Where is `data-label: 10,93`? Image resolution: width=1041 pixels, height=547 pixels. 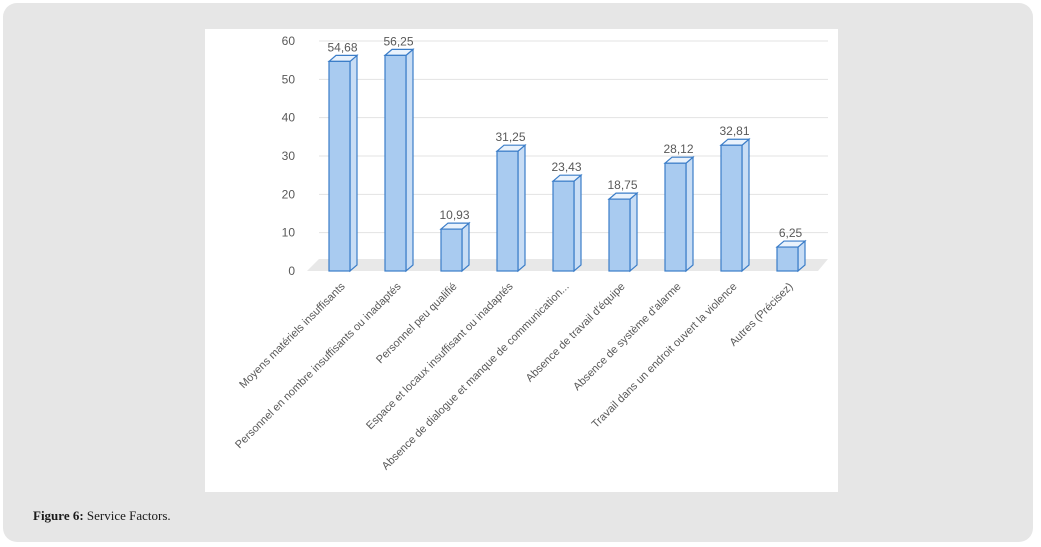
data-label: 10,93 is located at coordinates (454, 215).